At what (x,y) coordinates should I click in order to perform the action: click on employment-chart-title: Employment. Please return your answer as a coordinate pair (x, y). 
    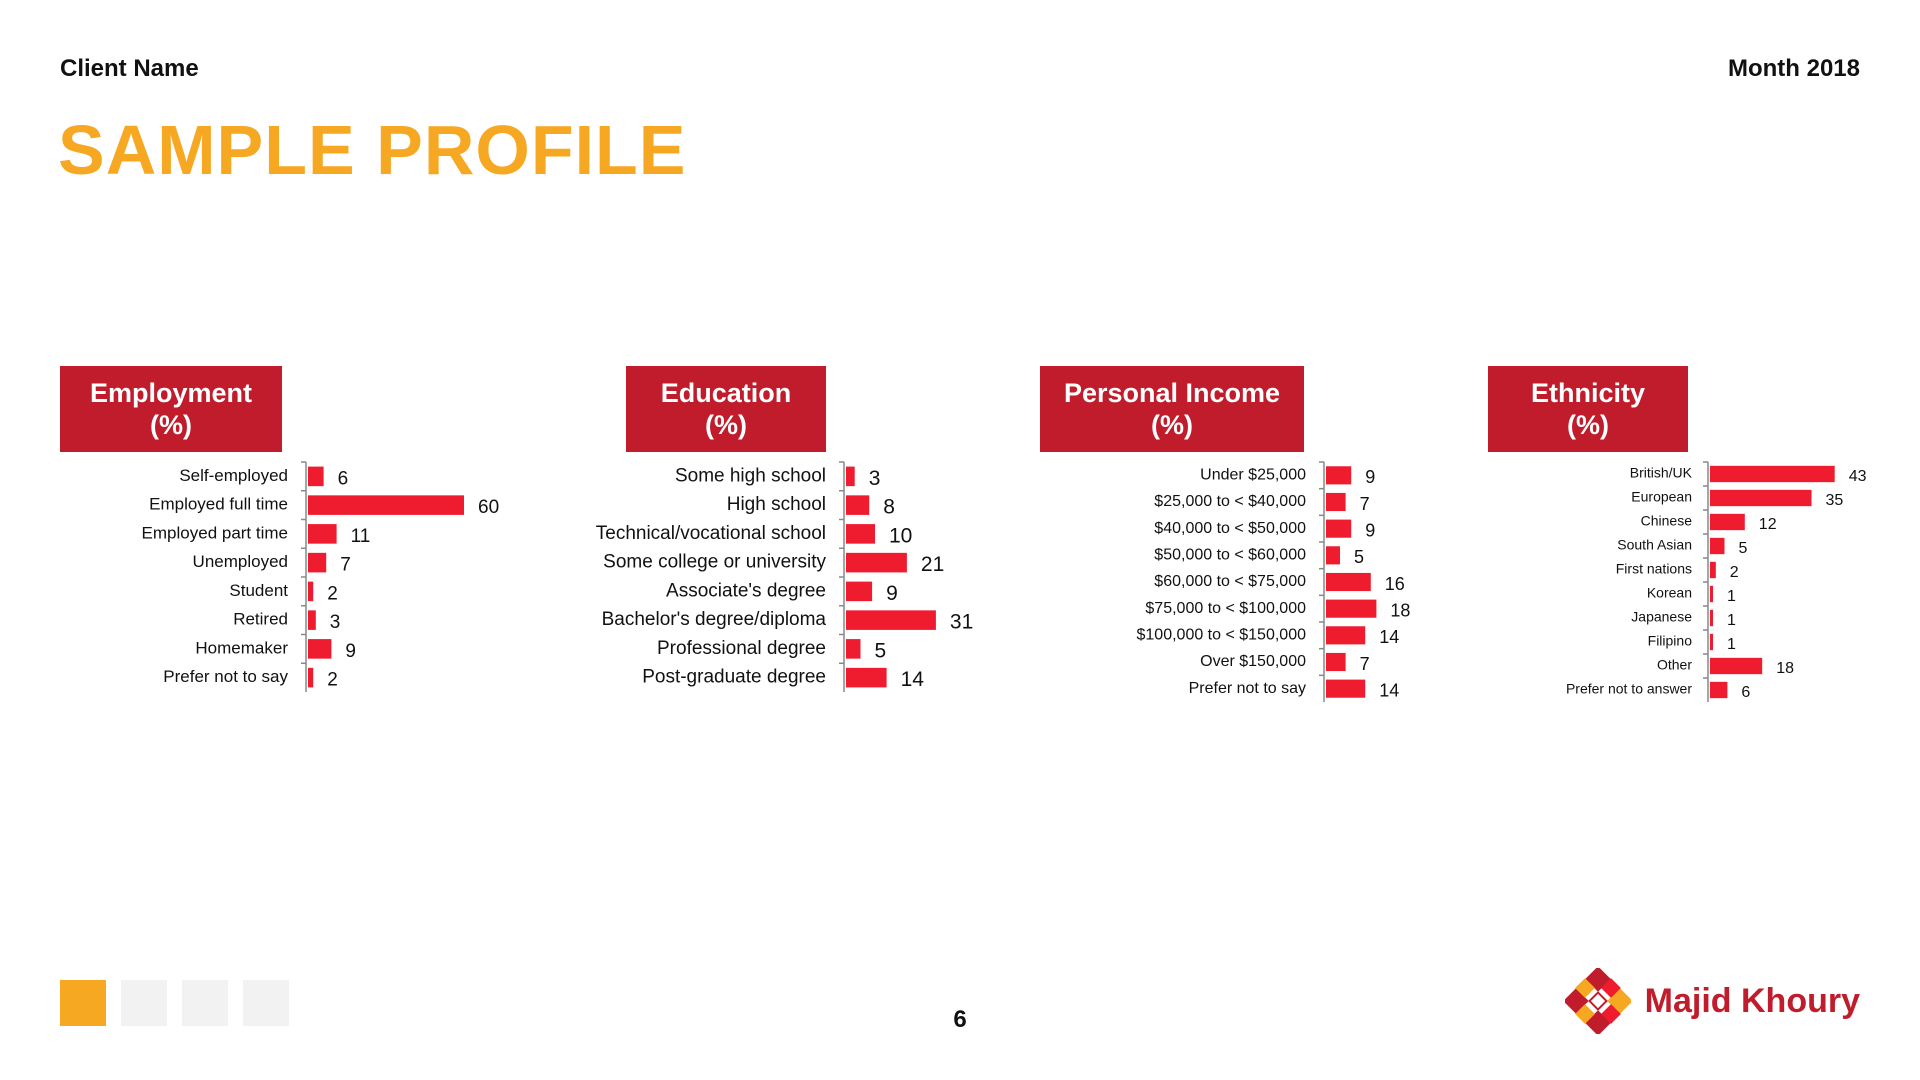
    Looking at the image, I should click on (171, 393).